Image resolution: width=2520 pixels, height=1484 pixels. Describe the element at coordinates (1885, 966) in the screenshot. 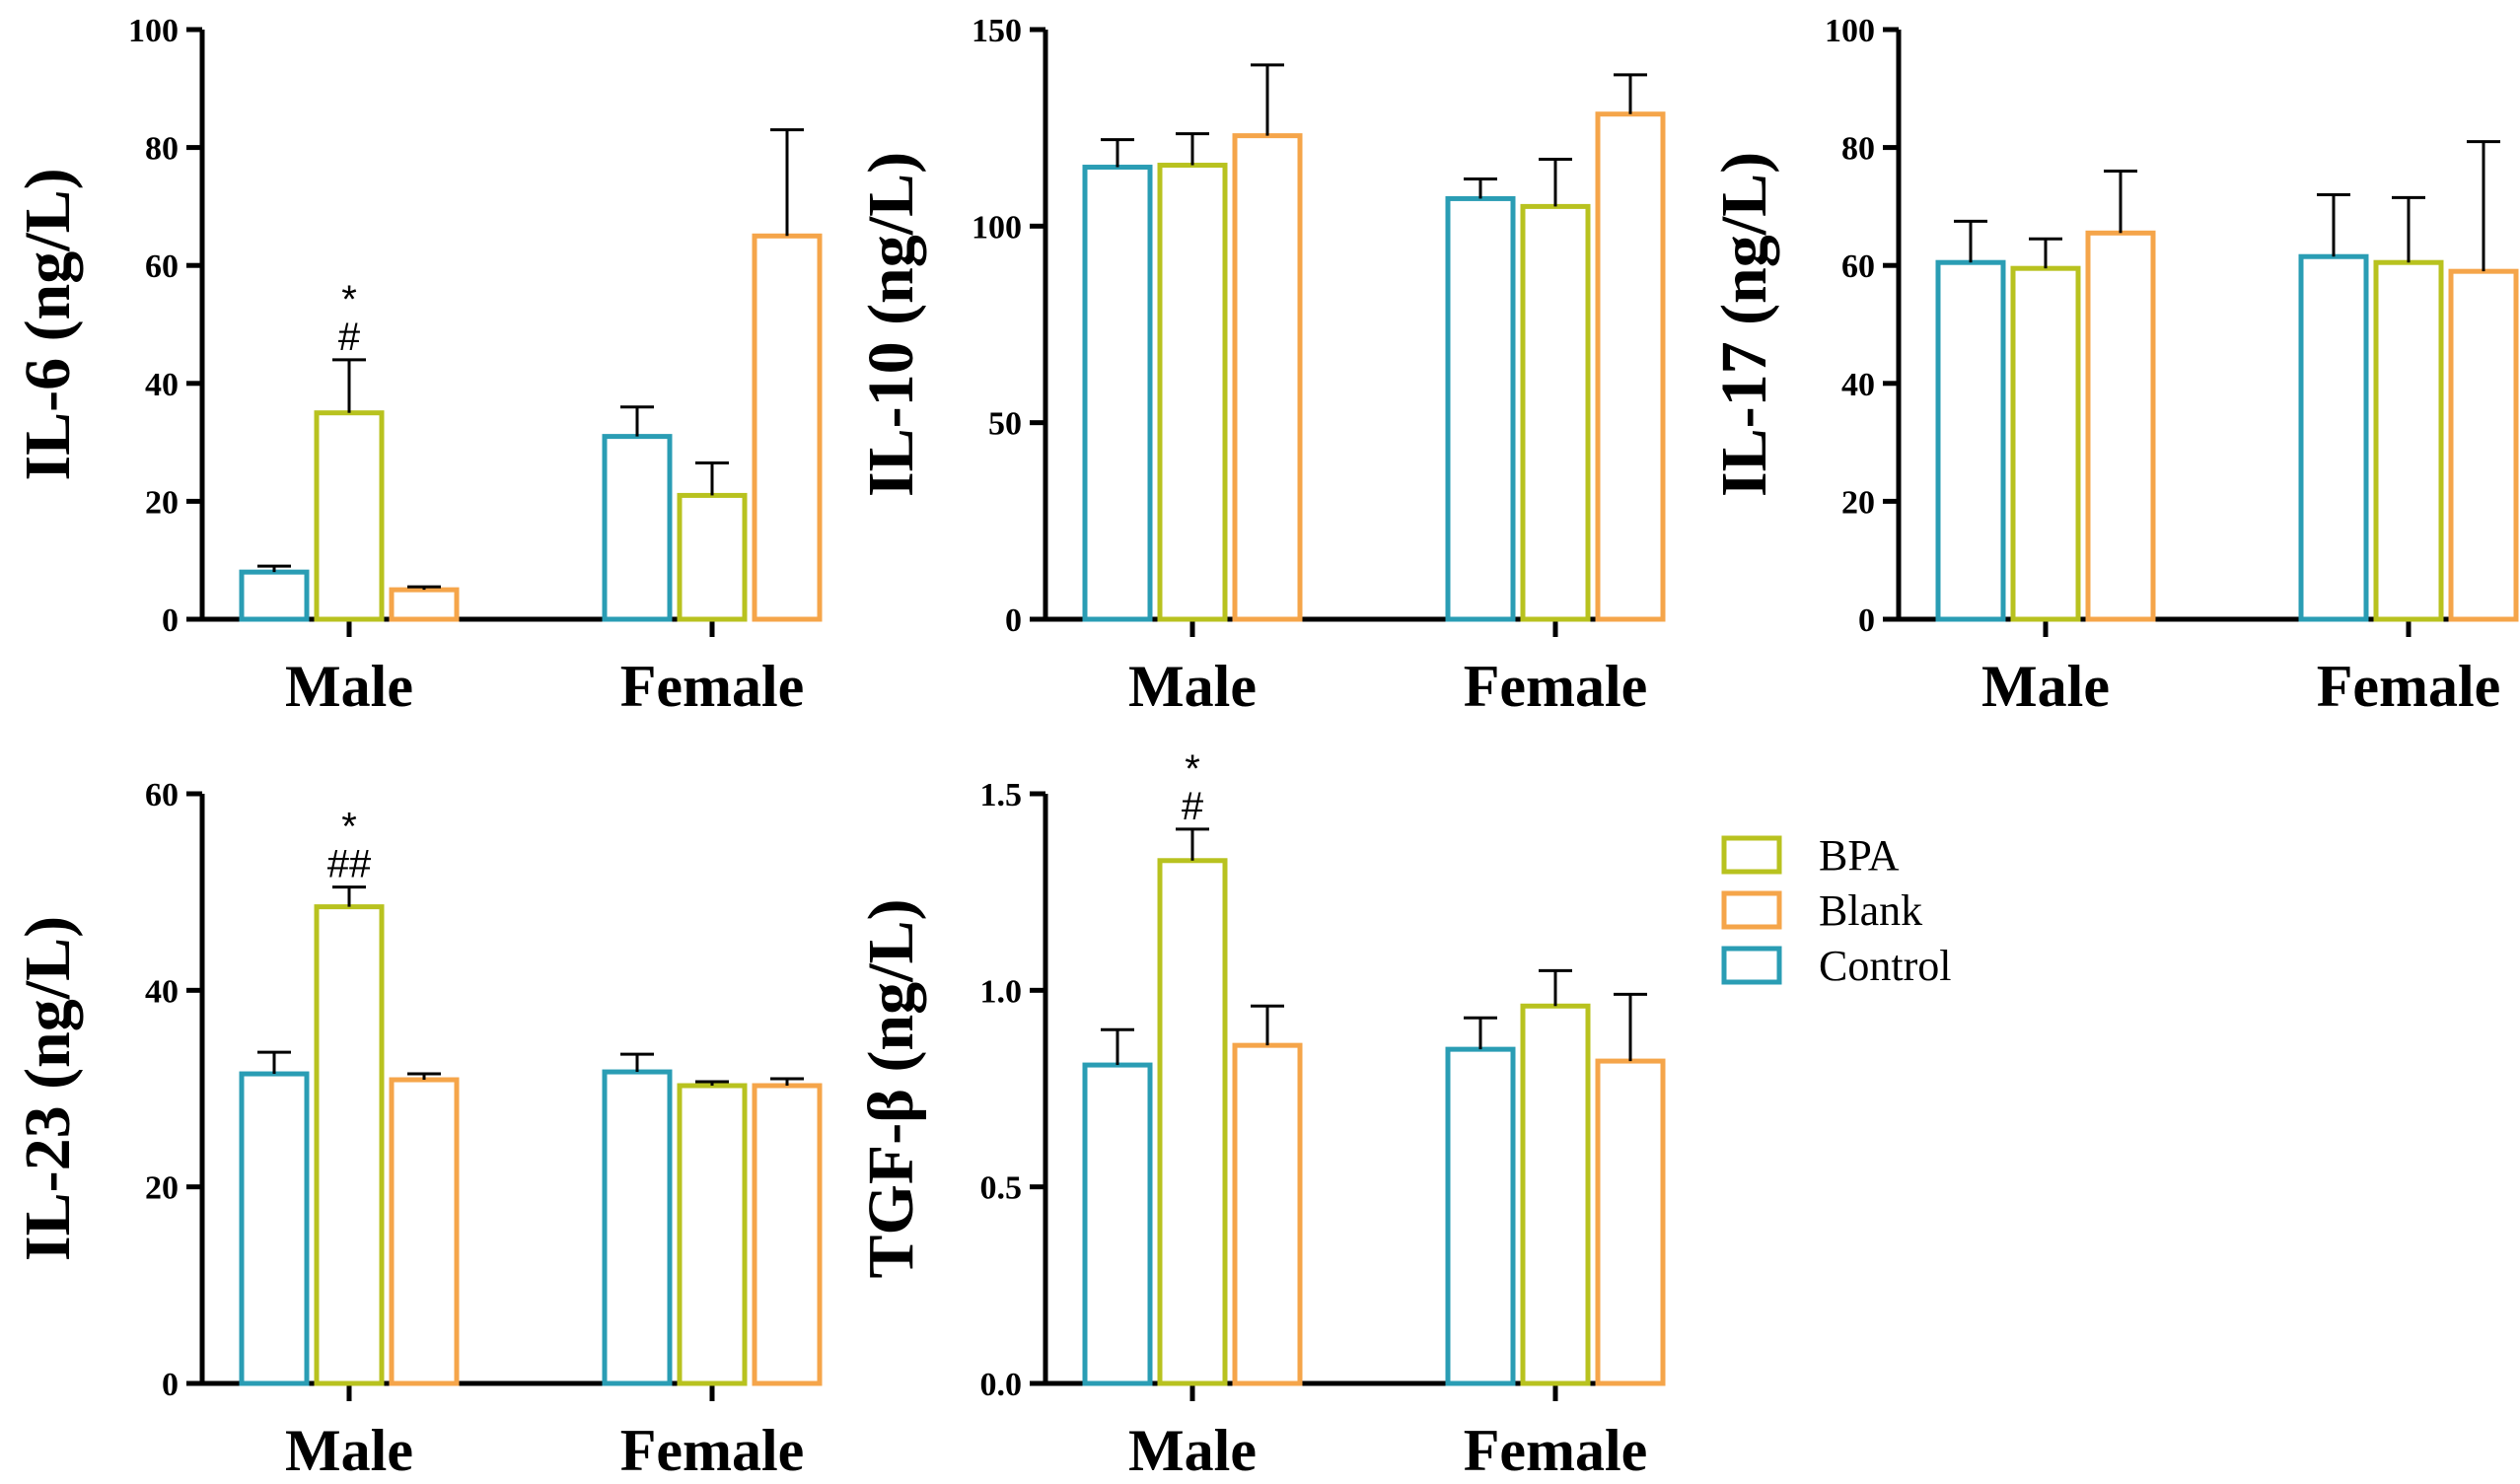

I see `legend-label-control: Control` at that location.